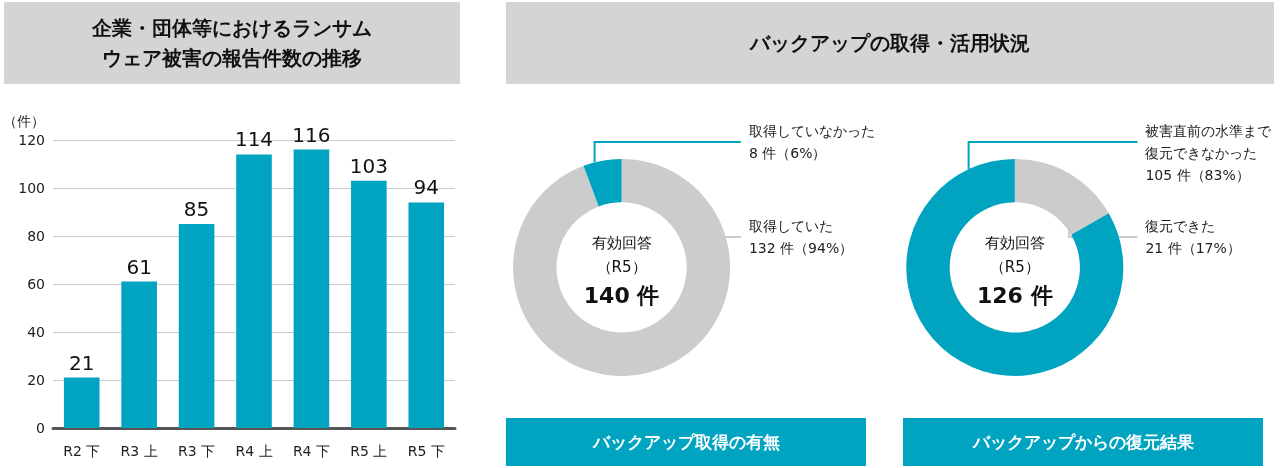 This screenshot has height=468, width=1280. Describe the element at coordinates (1083, 442) in the screenshot. I see `text: バックアップからの復元結果` at that location.